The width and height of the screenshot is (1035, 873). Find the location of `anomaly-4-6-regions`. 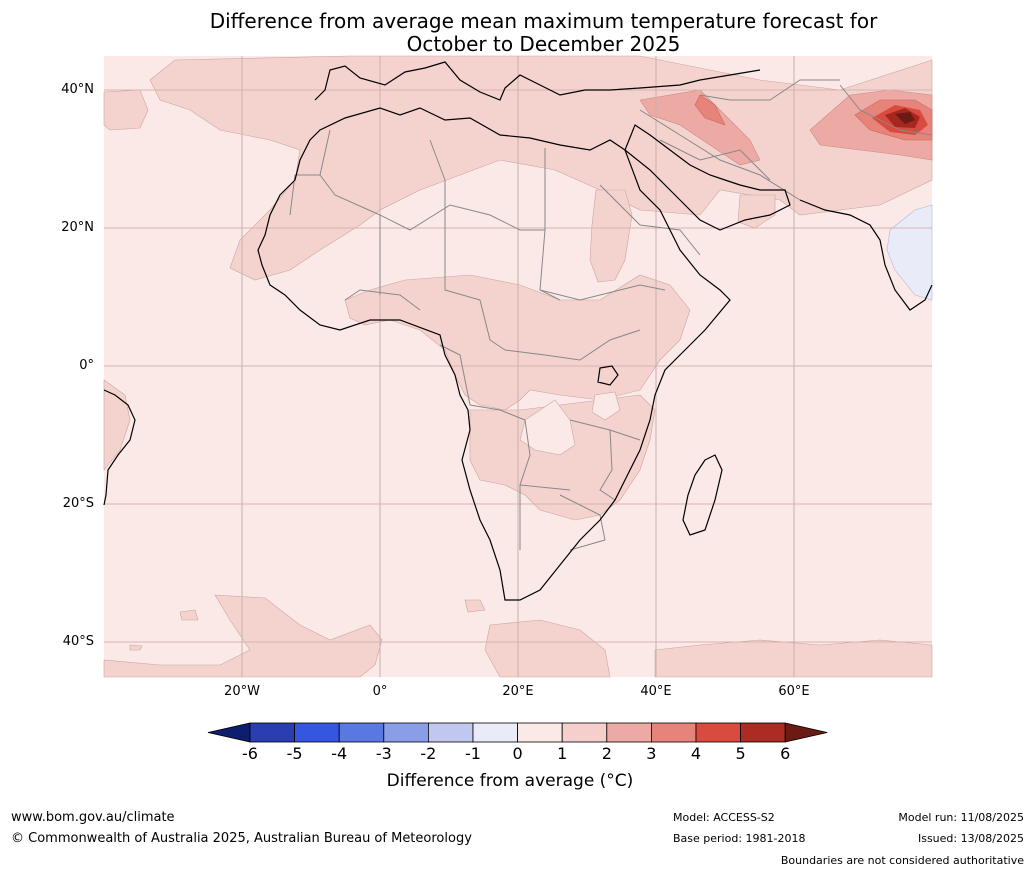

anomaly-4-6-regions is located at coordinates (900, 120).